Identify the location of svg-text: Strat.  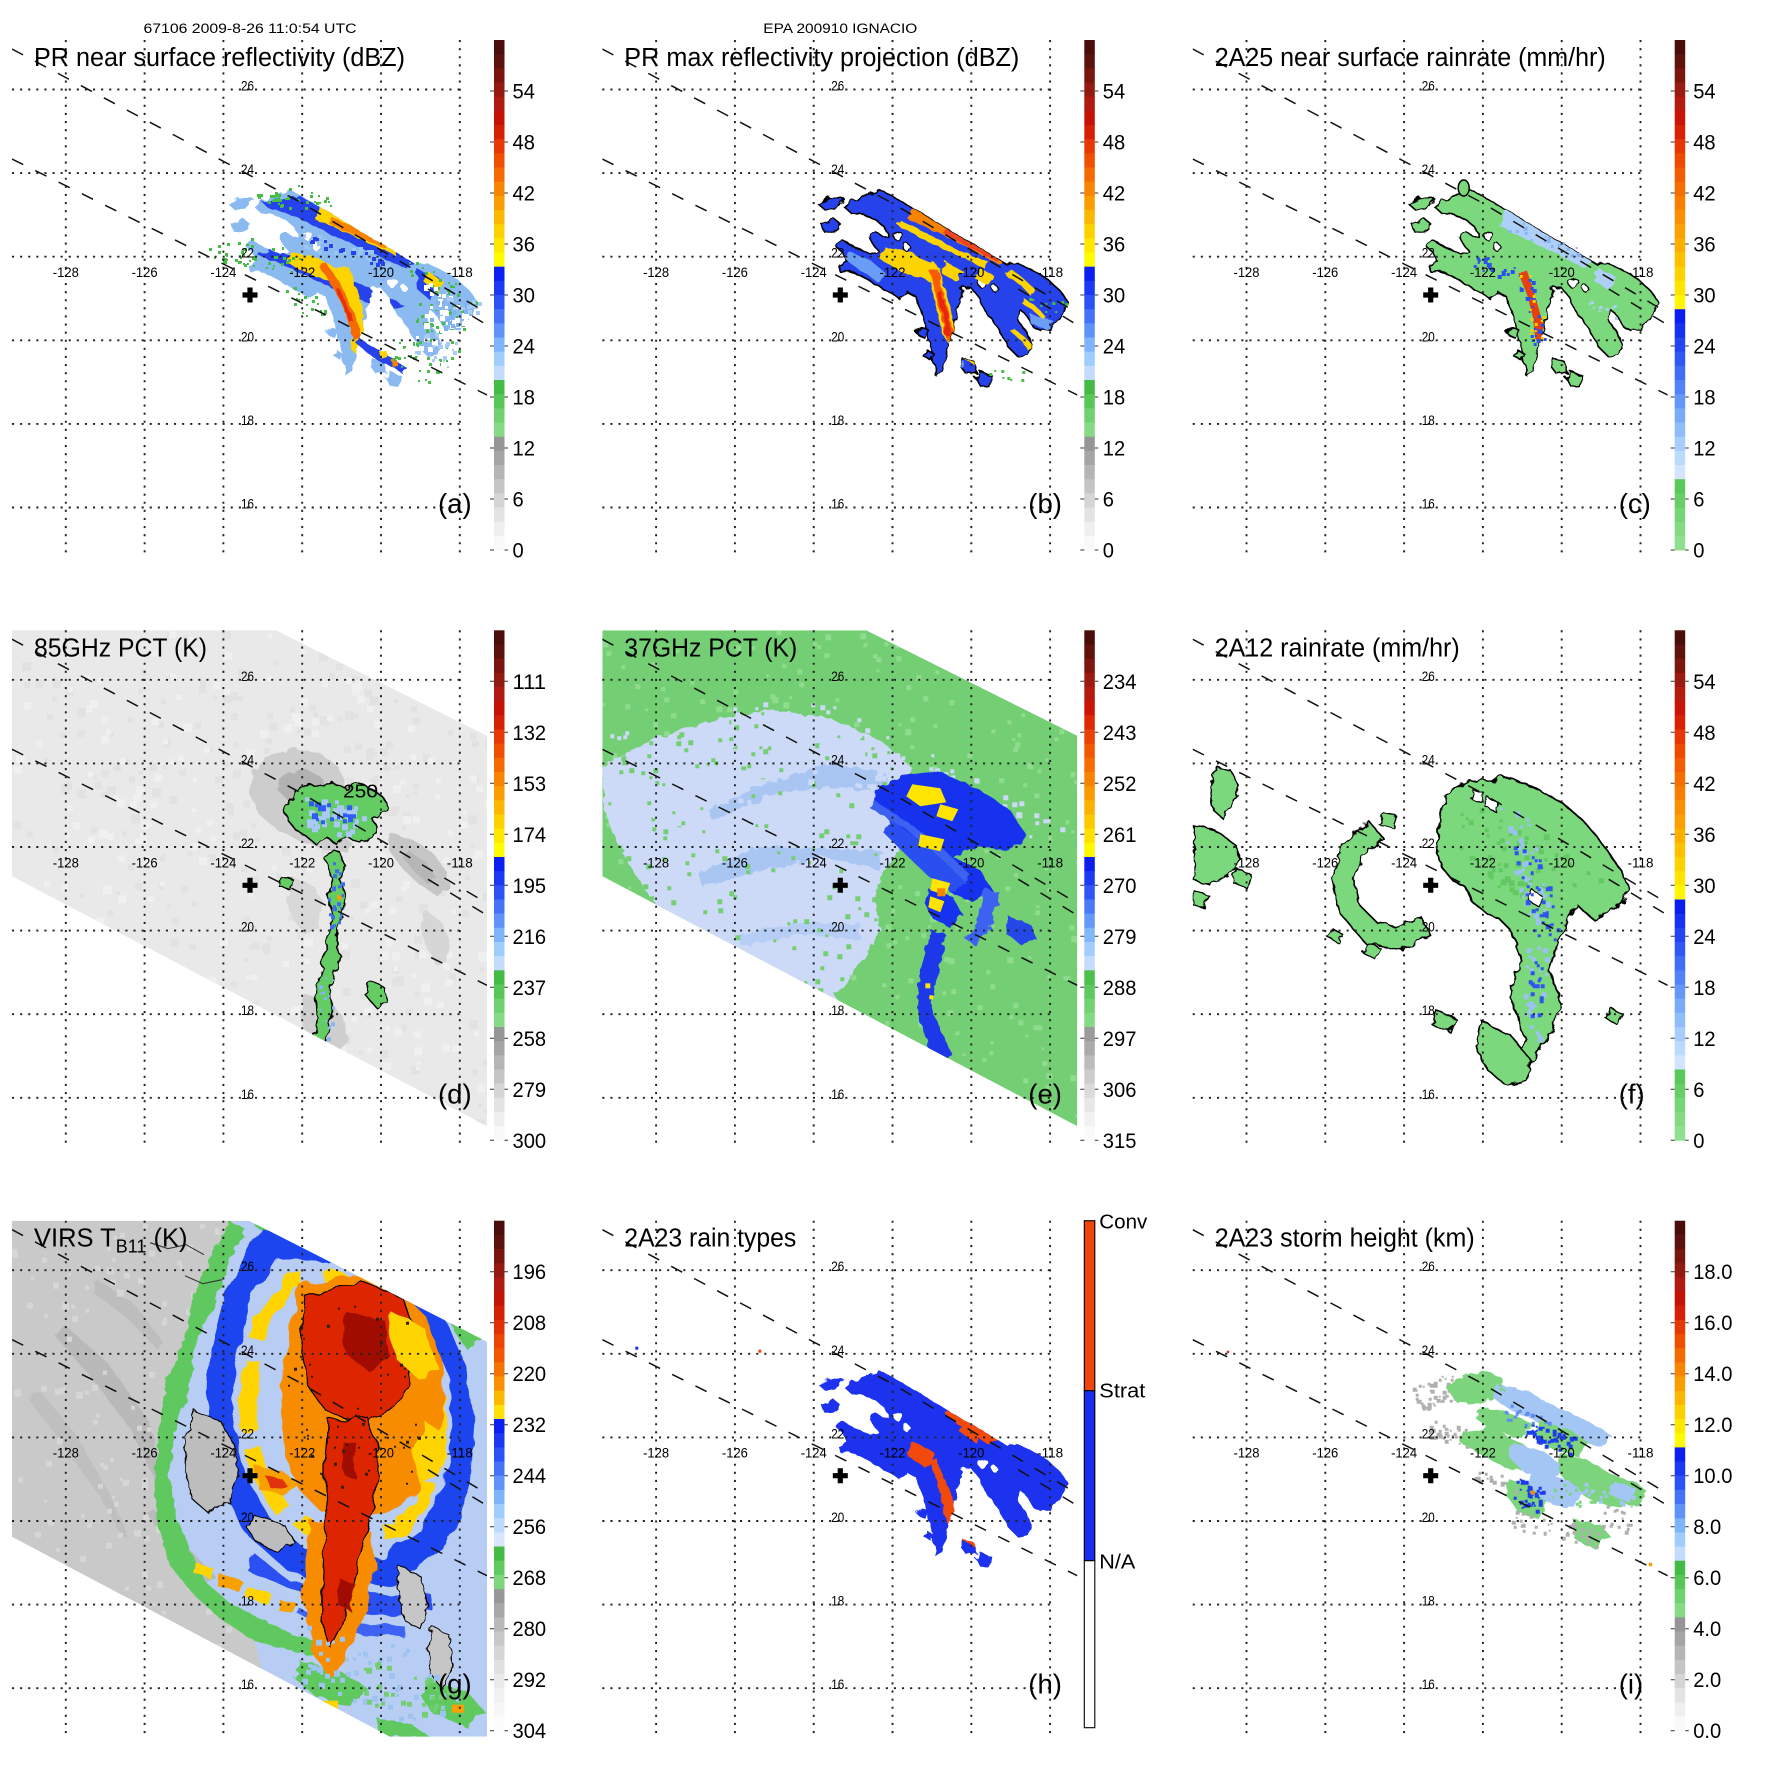
(1122, 1391).